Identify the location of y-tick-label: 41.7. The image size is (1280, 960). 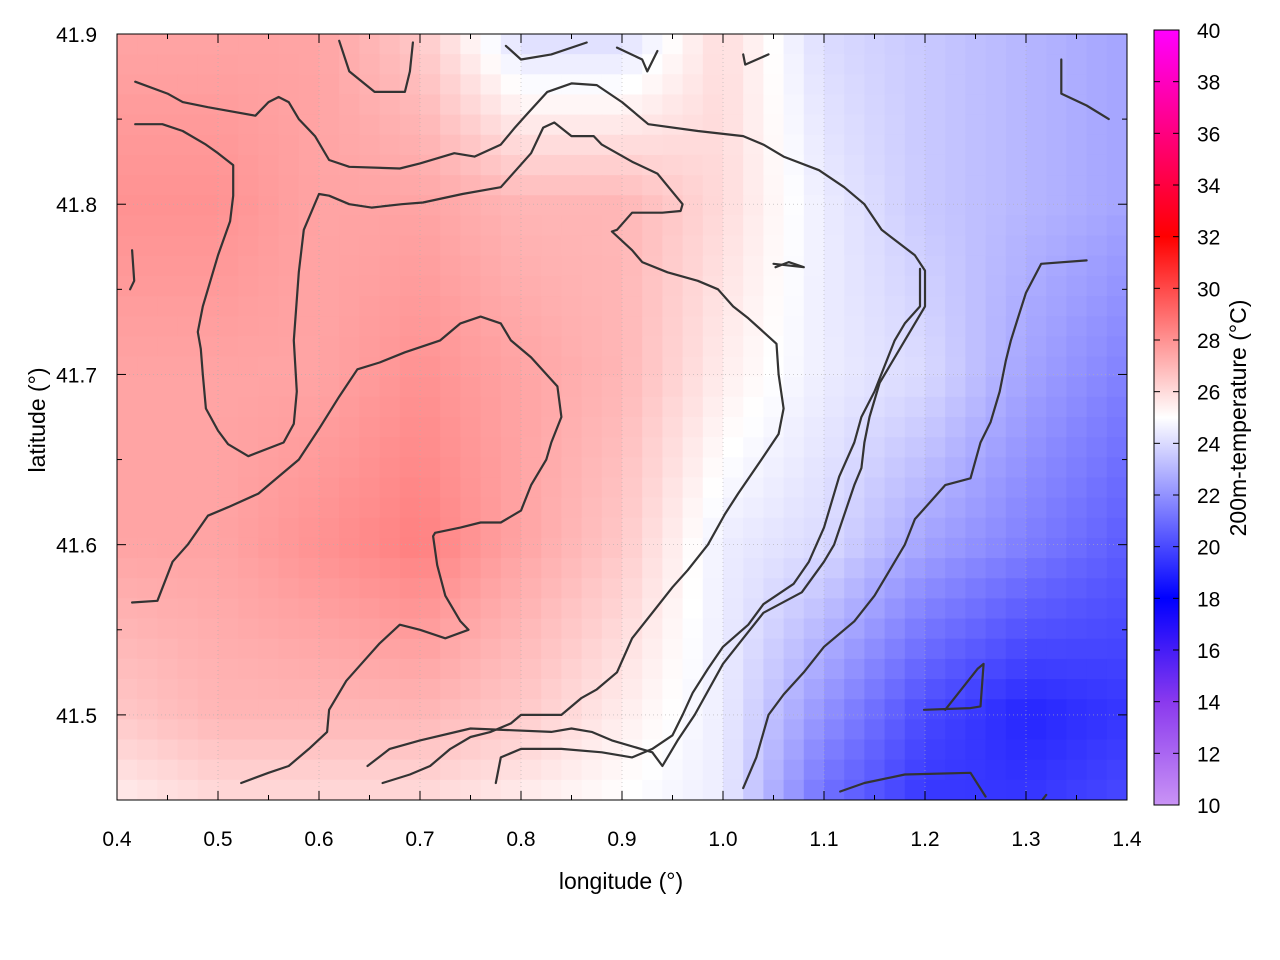
(76, 375).